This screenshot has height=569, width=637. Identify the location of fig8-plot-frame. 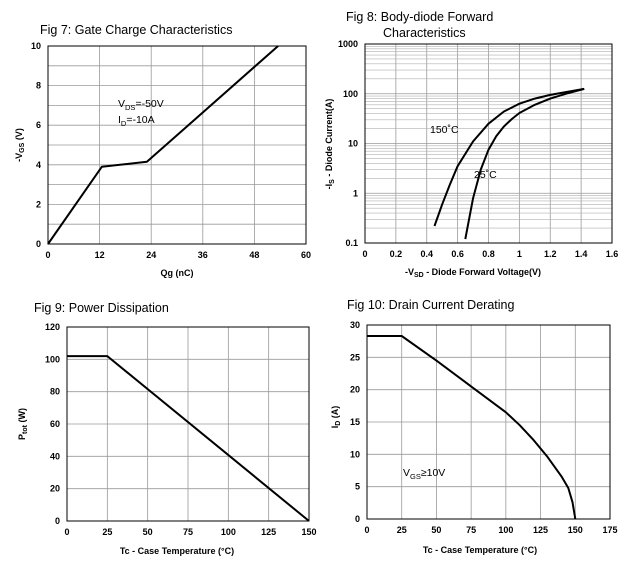
(488, 143).